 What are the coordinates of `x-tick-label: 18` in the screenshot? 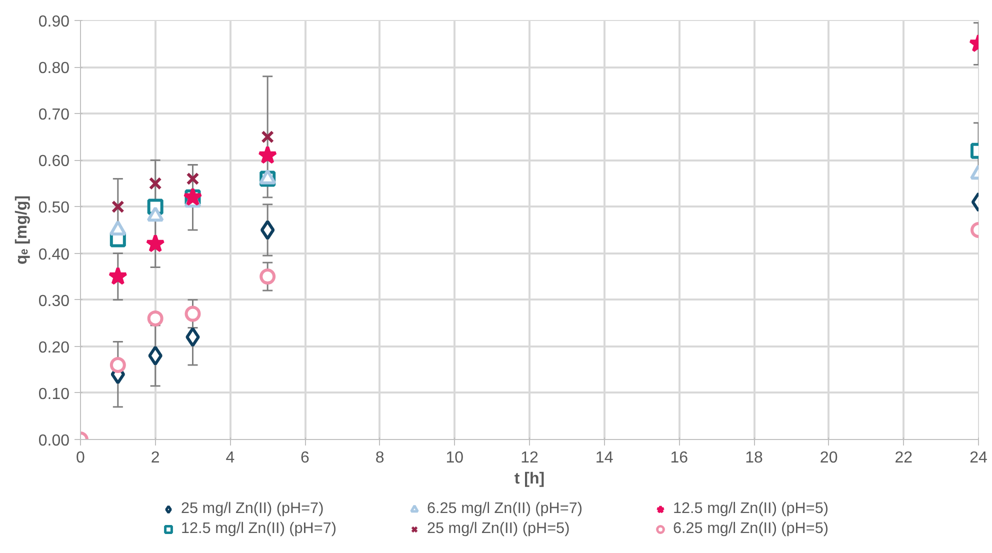 It's located at (754, 458).